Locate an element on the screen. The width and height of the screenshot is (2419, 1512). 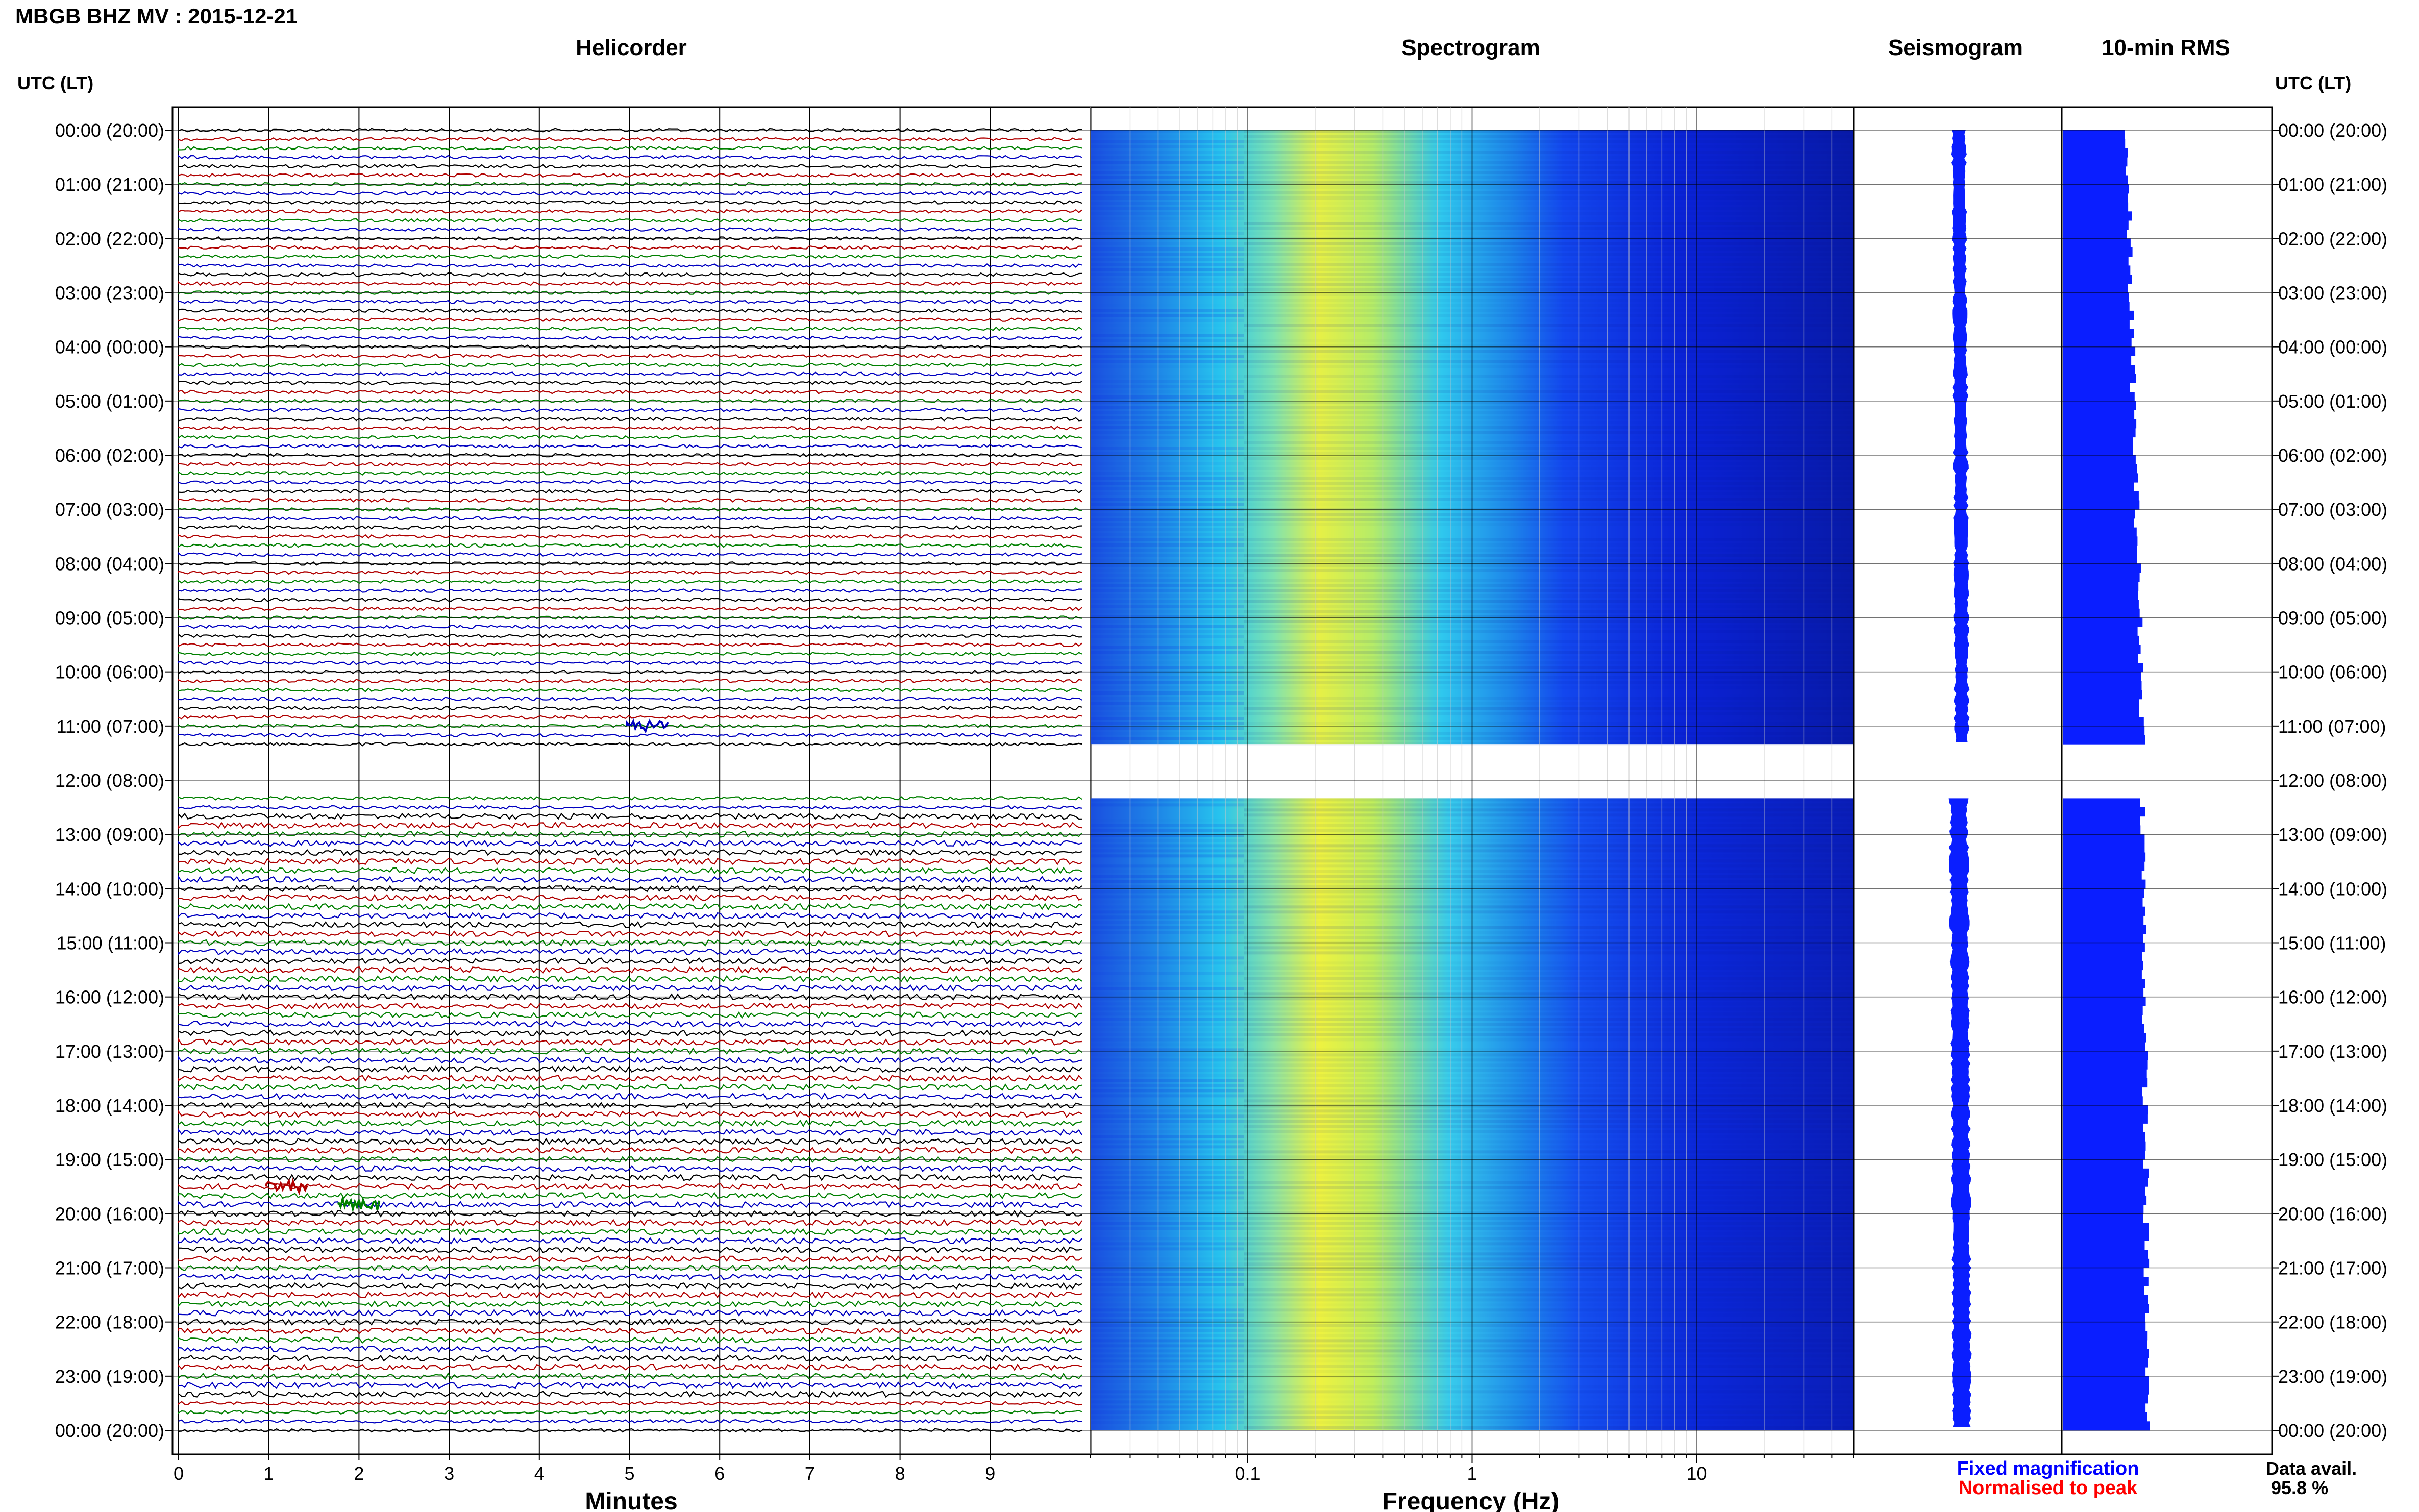
time-label-right: 18:00 (14:00) is located at coordinates (2332, 1105).